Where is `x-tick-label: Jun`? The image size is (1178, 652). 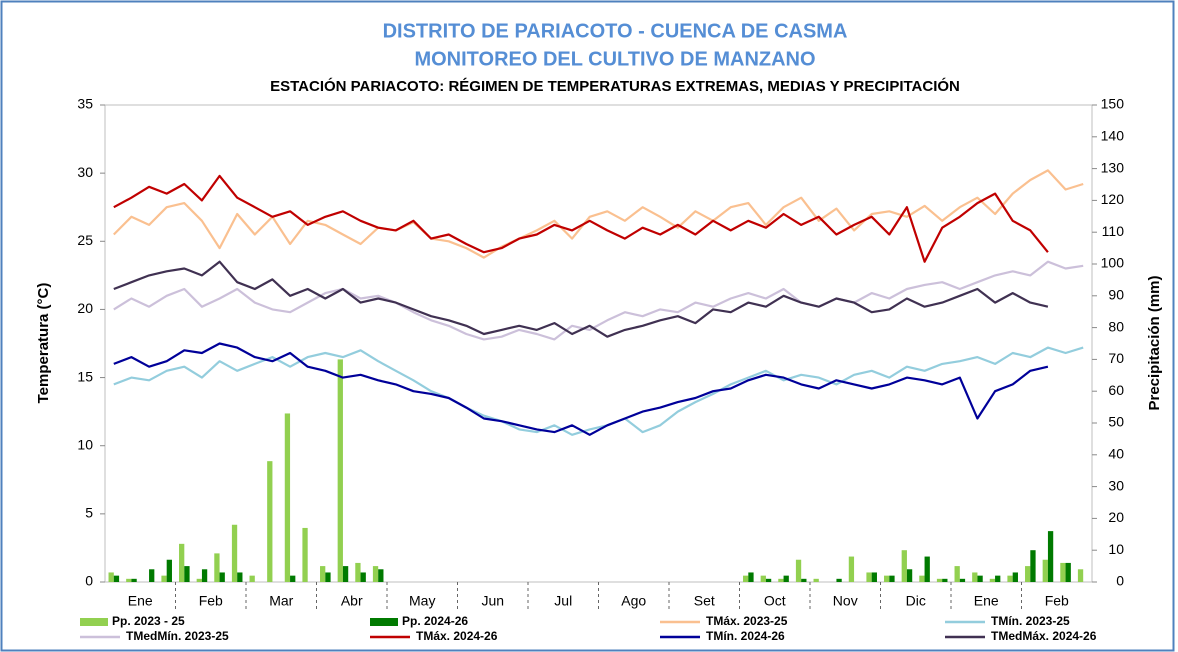 x-tick-label: Jun is located at coordinates (492, 601).